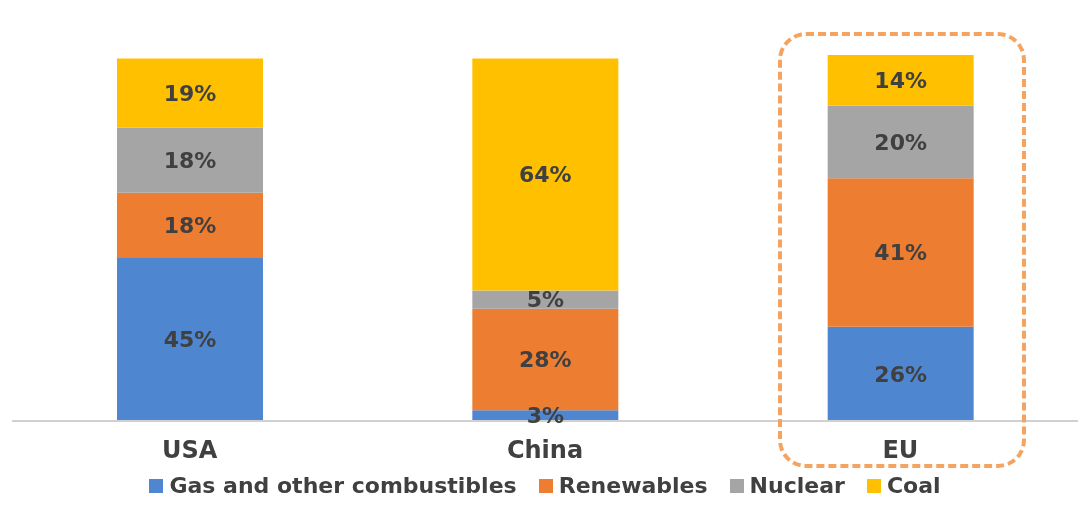 This screenshot has height=517, width=1086. What do you see at coordinates (796, 485) in the screenshot?
I see `legend-label: Nuclear` at bounding box center [796, 485].